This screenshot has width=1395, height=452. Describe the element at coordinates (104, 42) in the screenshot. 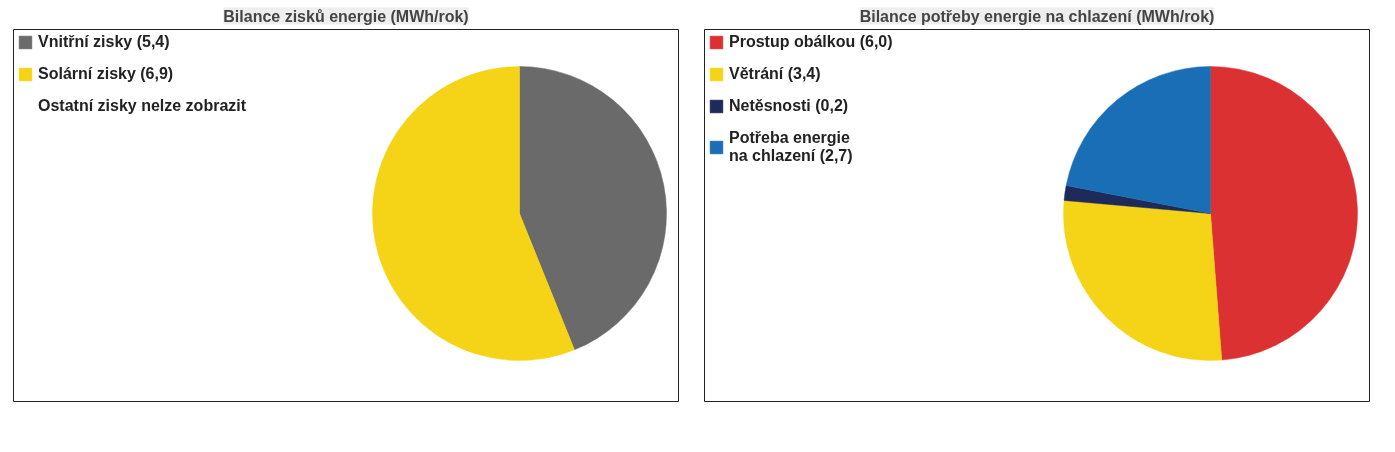

I see `legend-label: Vnitřní zisky (5,4)` at that location.